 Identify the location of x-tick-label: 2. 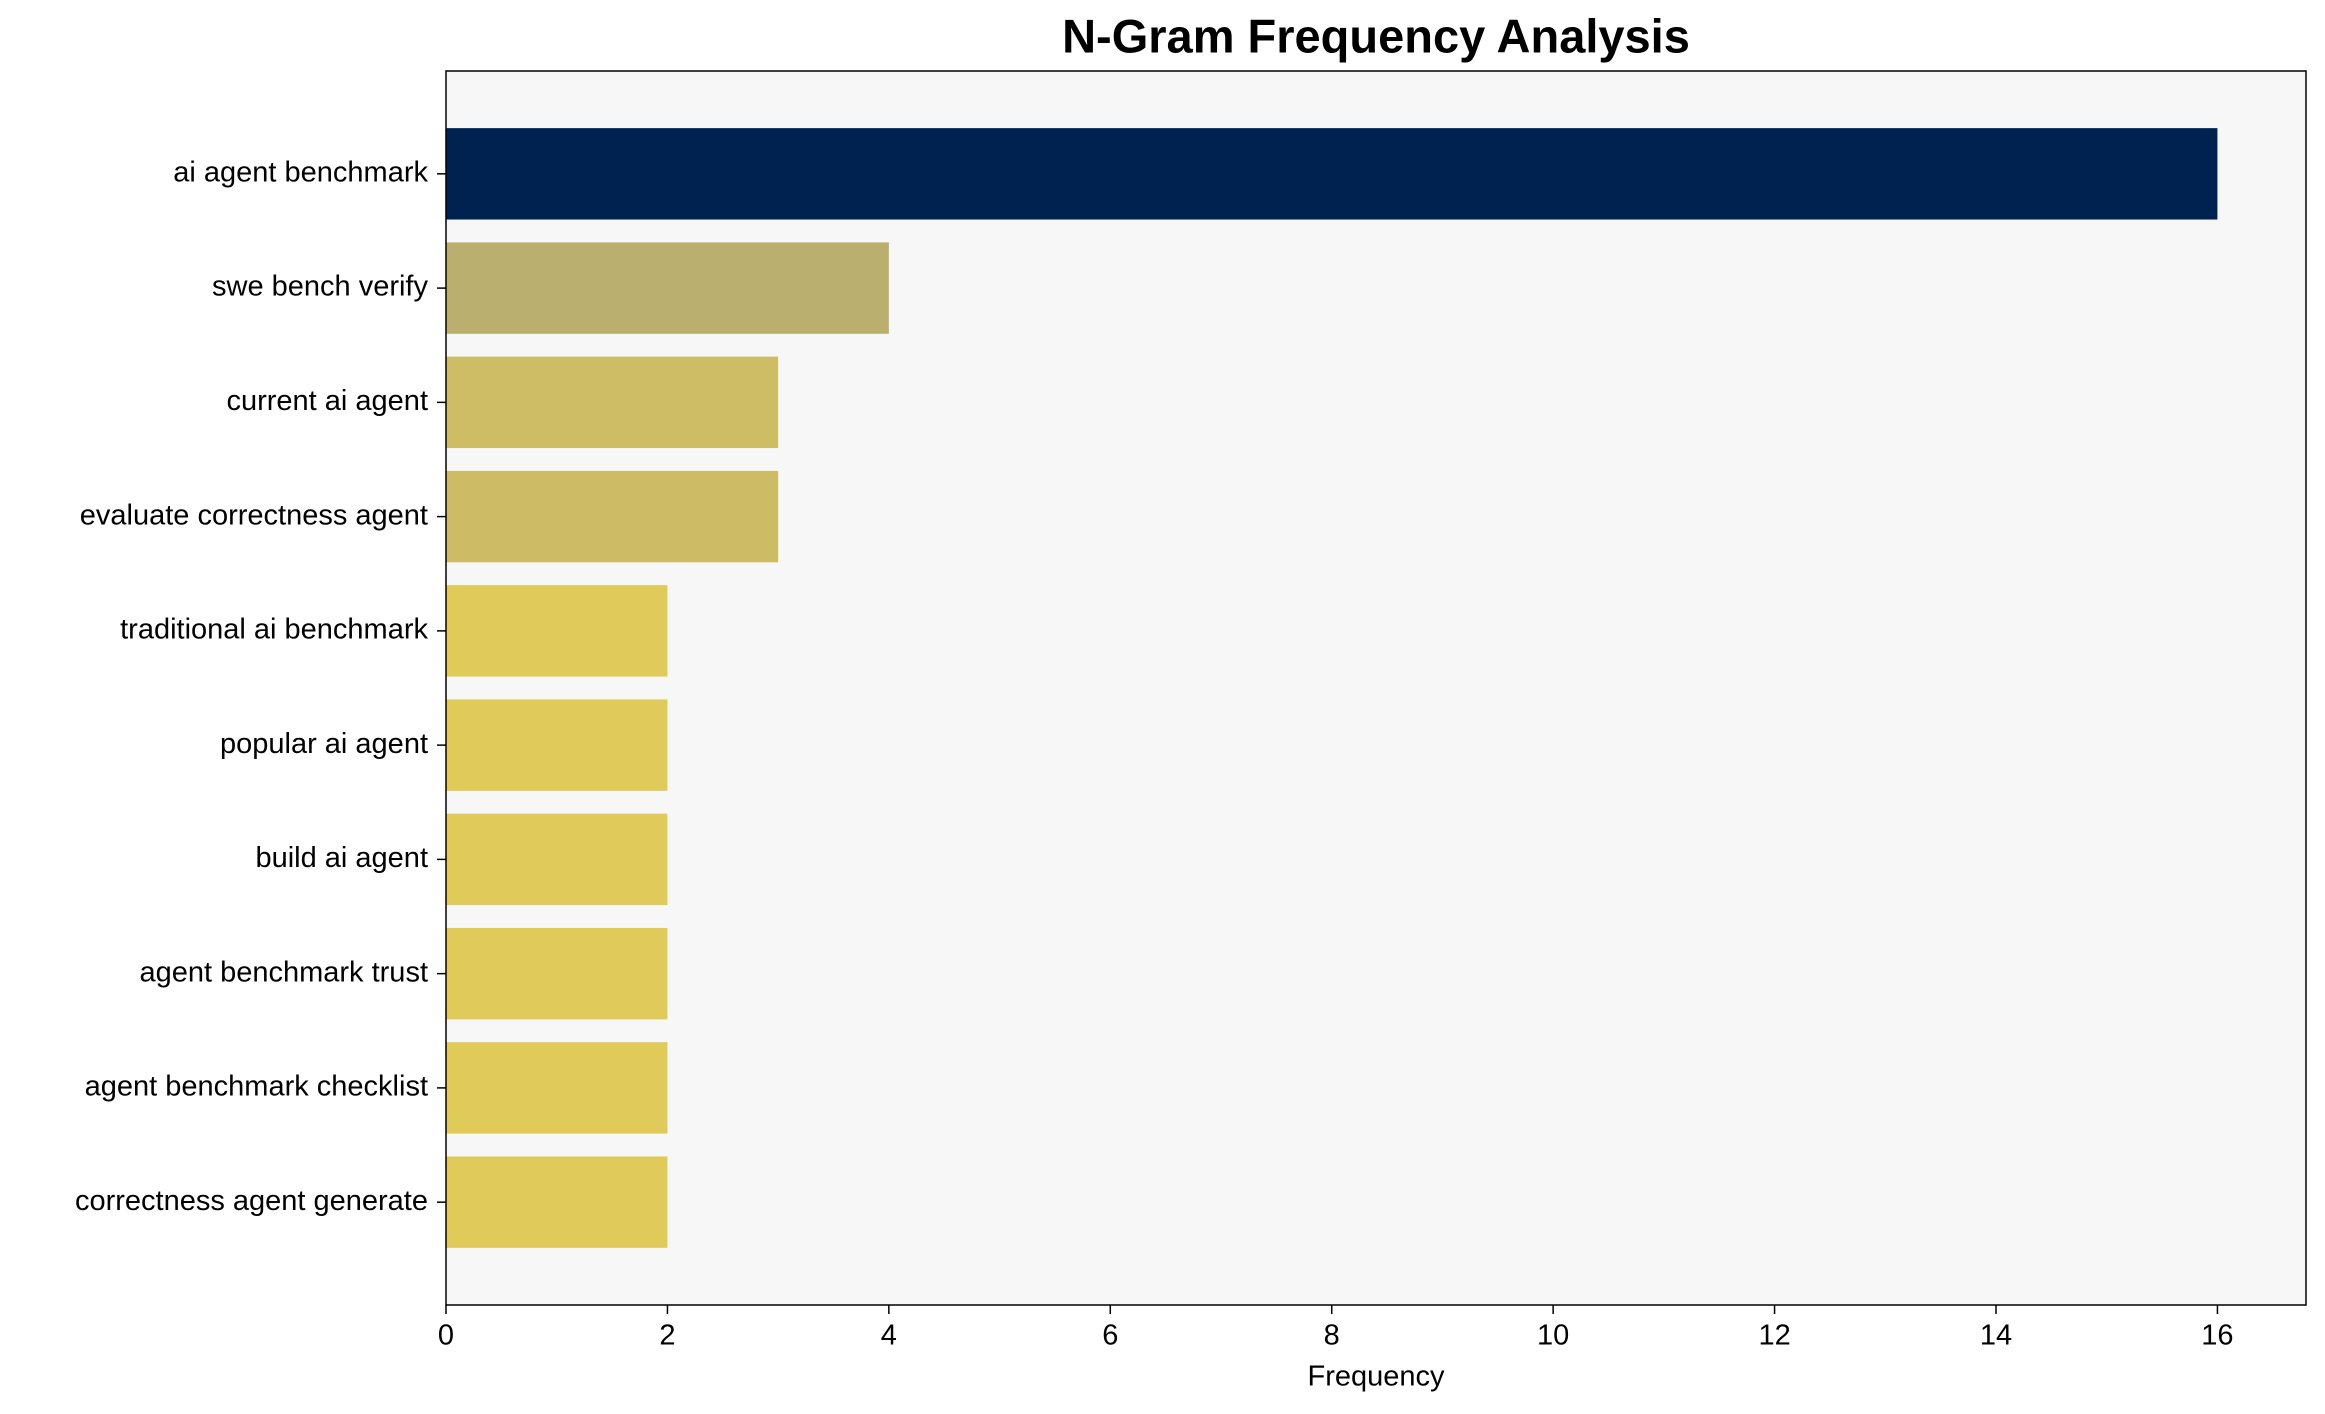
(667, 1336).